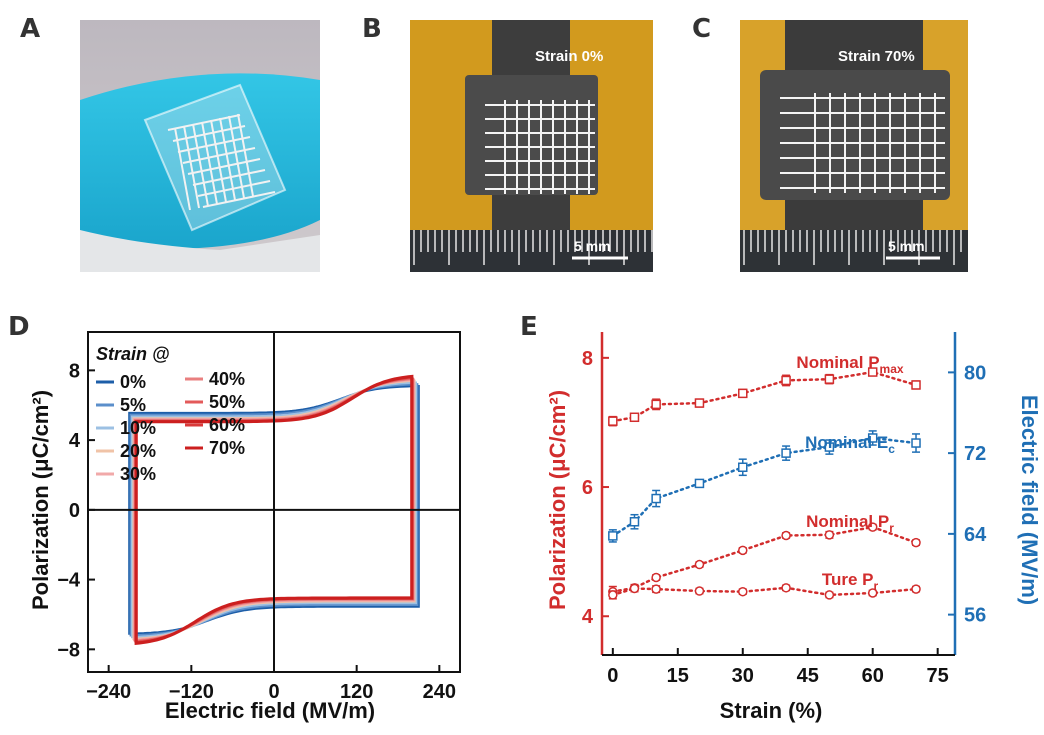 The image size is (1044, 735). I want to click on d-loop-series-5pct, so click(274, 510).